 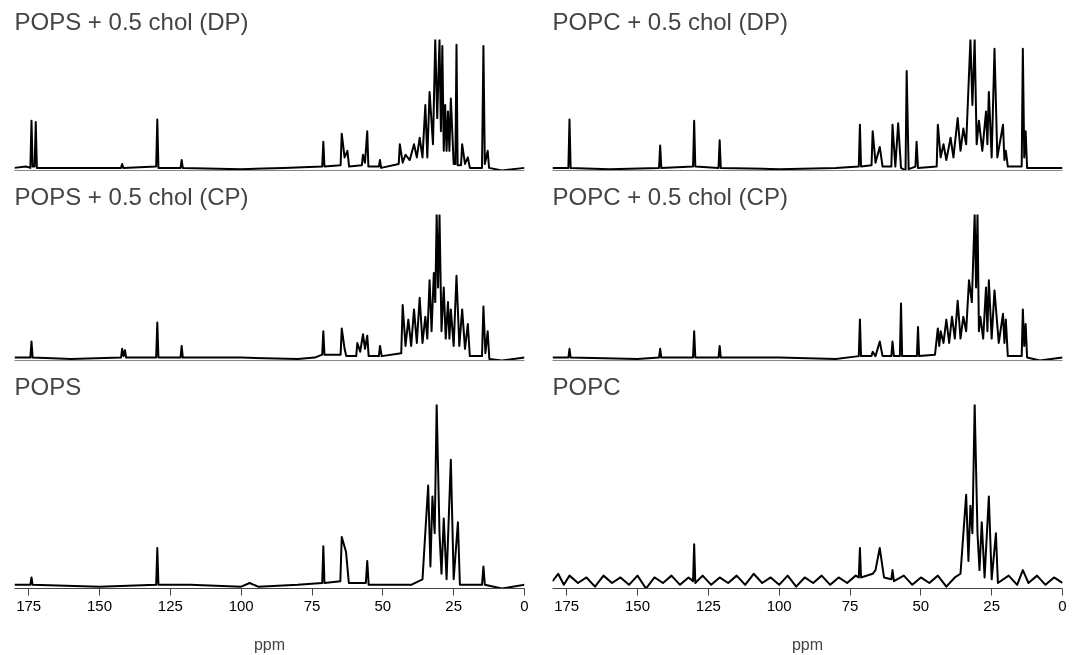 What do you see at coordinates (670, 196) in the screenshot?
I see `chart-title: POPC + 0.5 chol (CP)` at bounding box center [670, 196].